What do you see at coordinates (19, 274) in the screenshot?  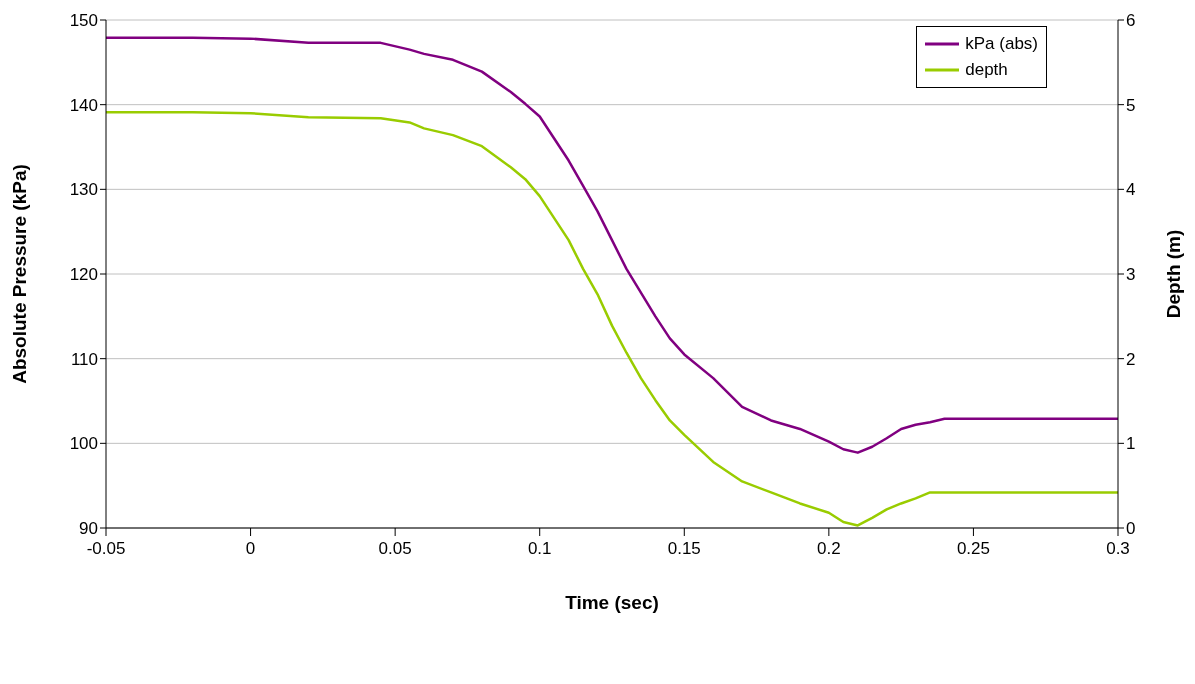 I see `y-axis-title: Absolute Pressure (kPa)` at bounding box center [19, 274].